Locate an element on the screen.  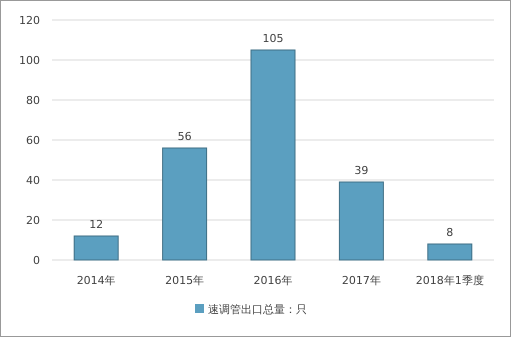
data-label: 12 is located at coordinates (96, 224).